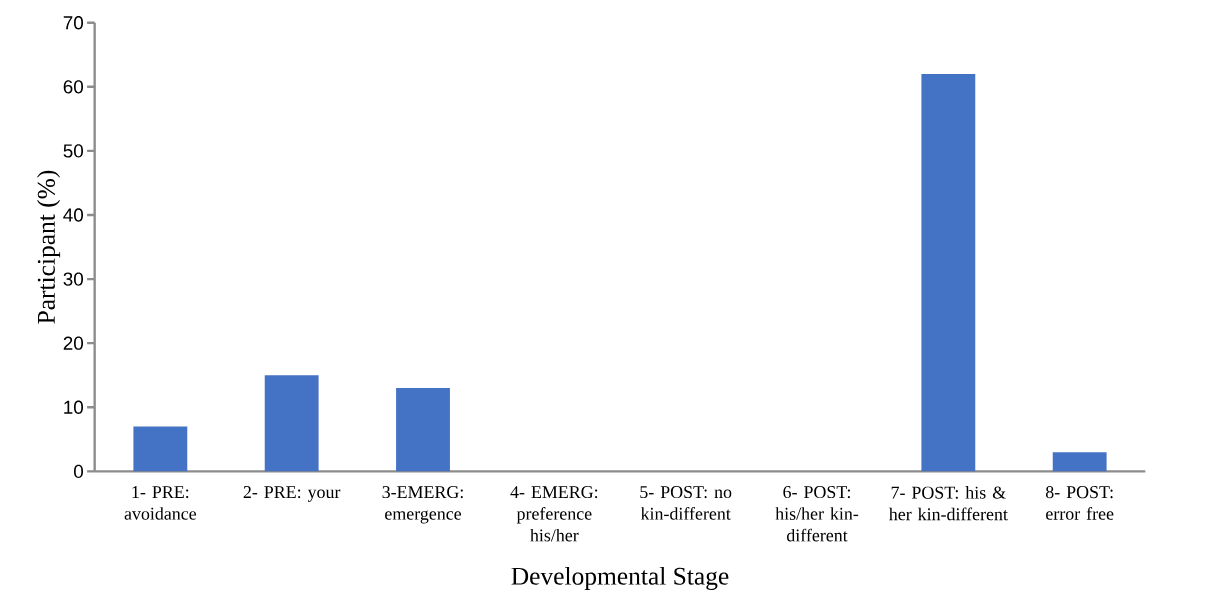 The width and height of the screenshot is (1210, 605). What do you see at coordinates (1079, 503) in the screenshot?
I see `x-tick-label: 8- POST: error free` at bounding box center [1079, 503].